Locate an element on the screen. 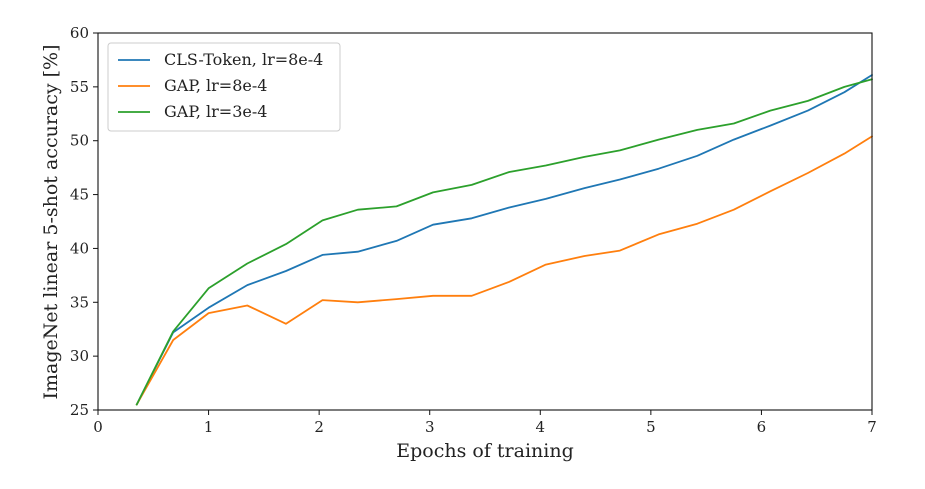  y-tick-label: 60 is located at coordinates (79, 33).